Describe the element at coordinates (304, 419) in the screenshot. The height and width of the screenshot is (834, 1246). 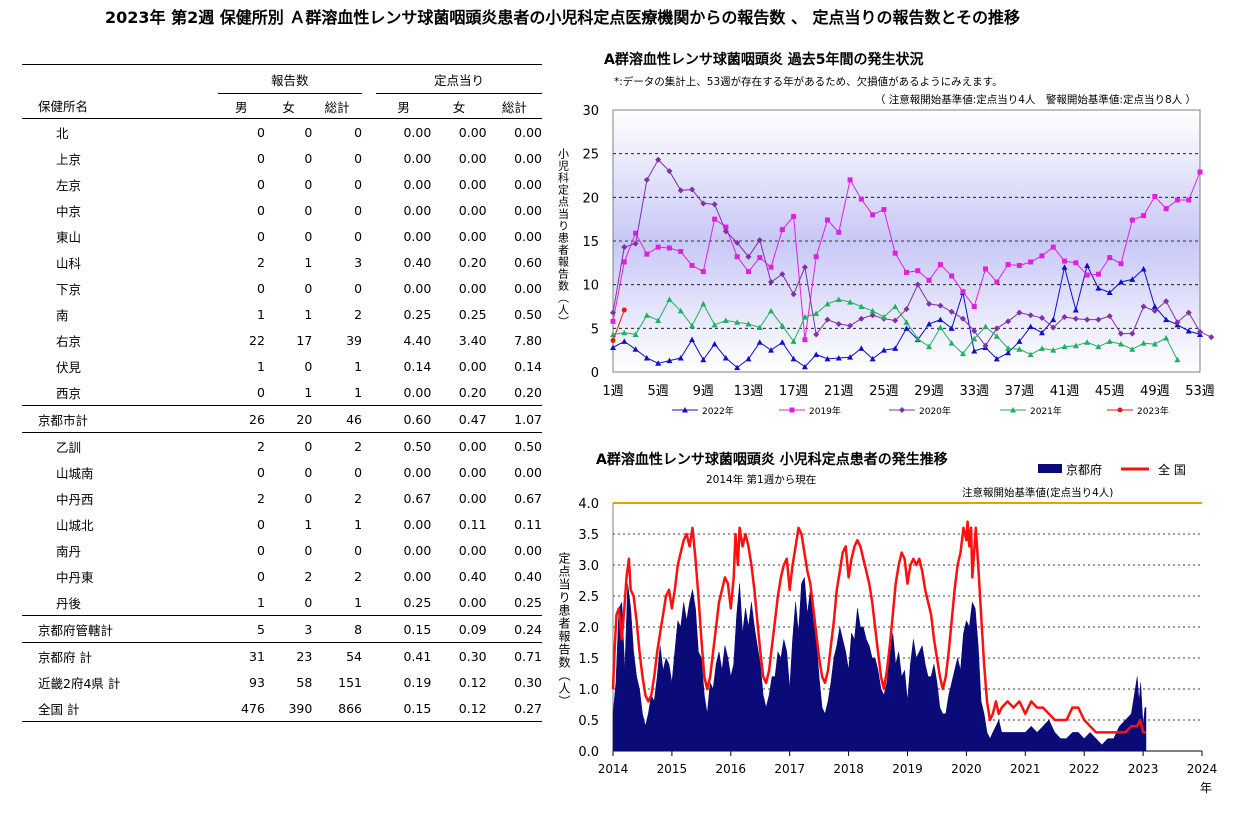
I see `table-cell: 20` at that location.